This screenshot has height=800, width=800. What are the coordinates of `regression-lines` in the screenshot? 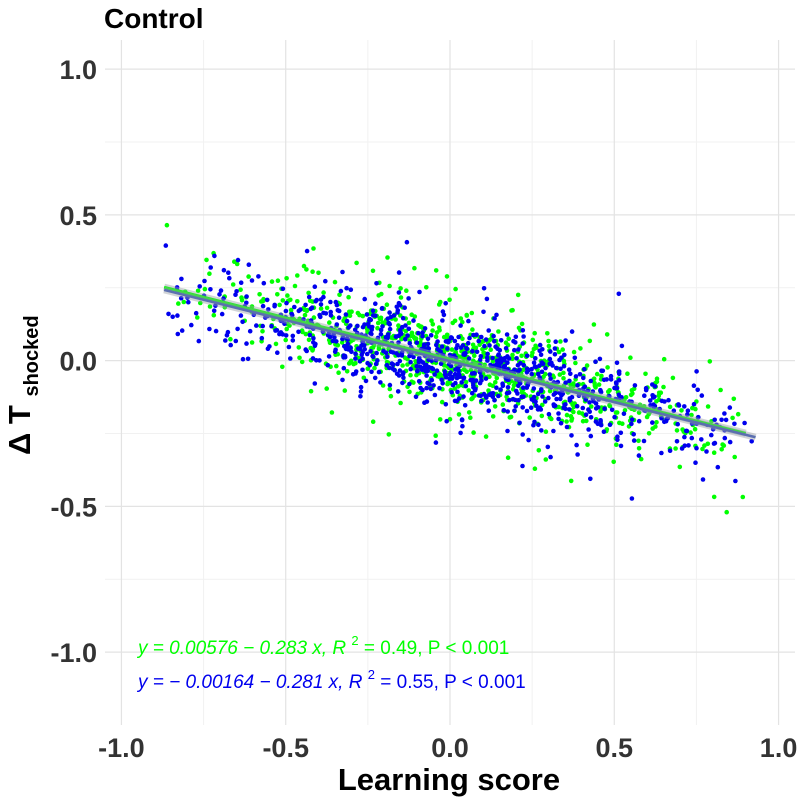 It's located at (460, 362).